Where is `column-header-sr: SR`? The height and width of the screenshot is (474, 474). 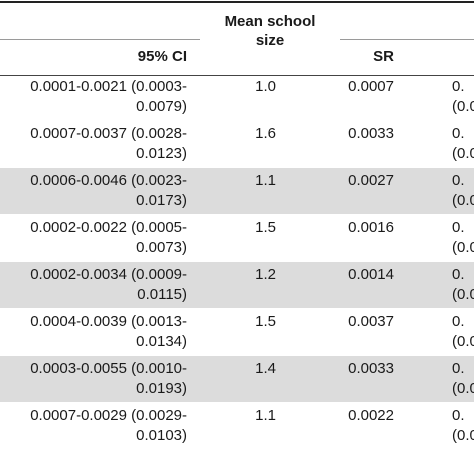
column-header-sr: SR is located at coordinates (383, 56).